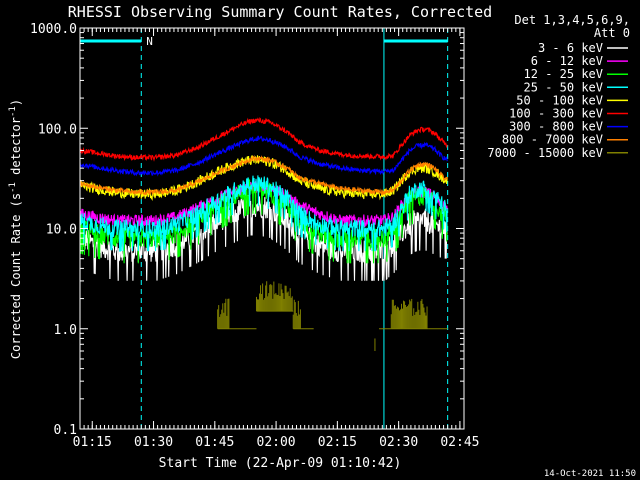 Image resolution: width=640 pixels, height=480 pixels. I want to click on legend-label: 50 - 100 keV, so click(559, 100).